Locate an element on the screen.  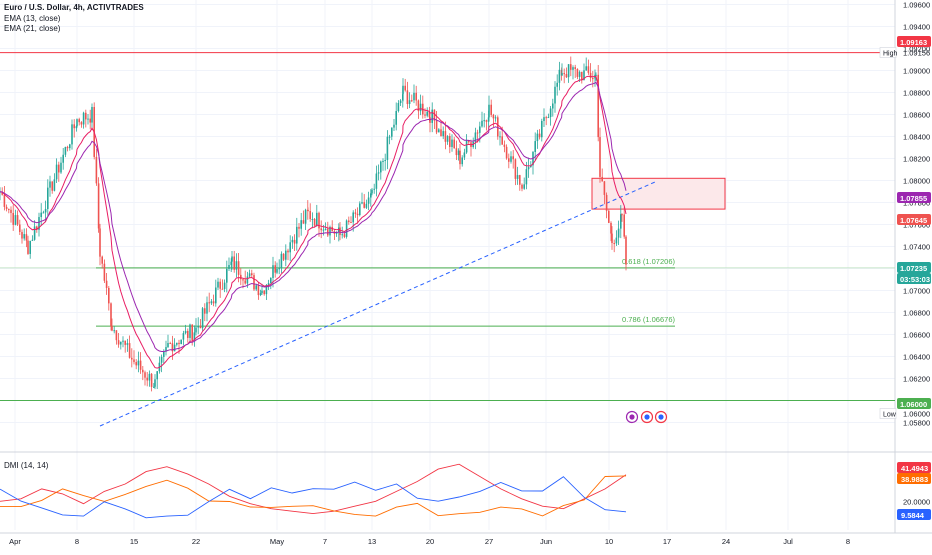
price-tick-label: 1.09200 is located at coordinates (916, 49).